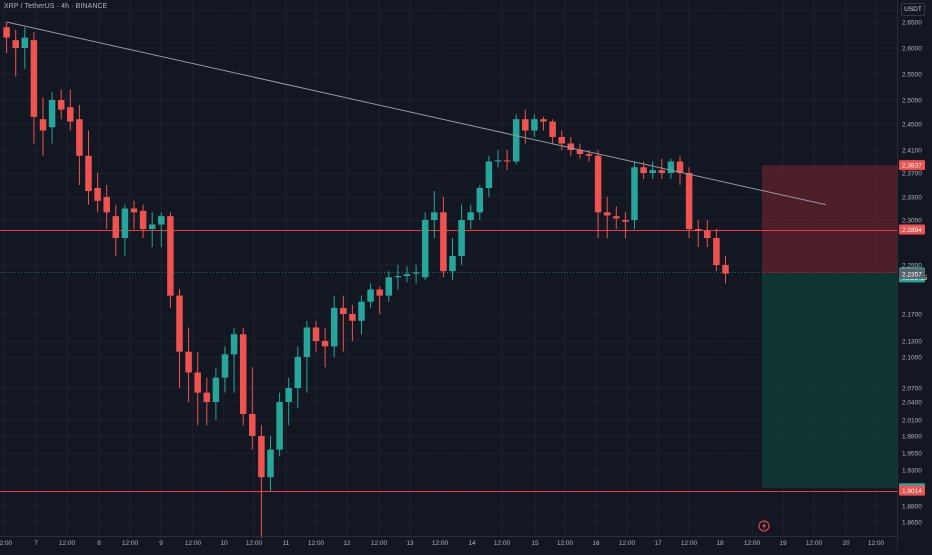 This screenshot has height=555, width=932. I want to click on lightning-icon-bolt, so click(764, 526).